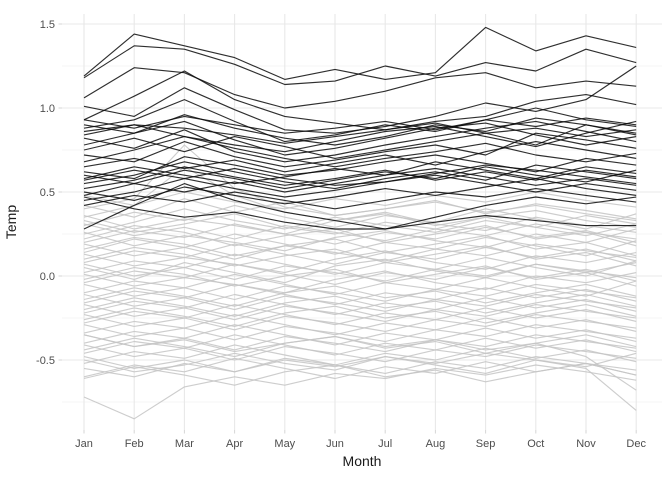  Describe the element at coordinates (47, 109) in the screenshot. I see `y-tick-label: 1.0` at that location.